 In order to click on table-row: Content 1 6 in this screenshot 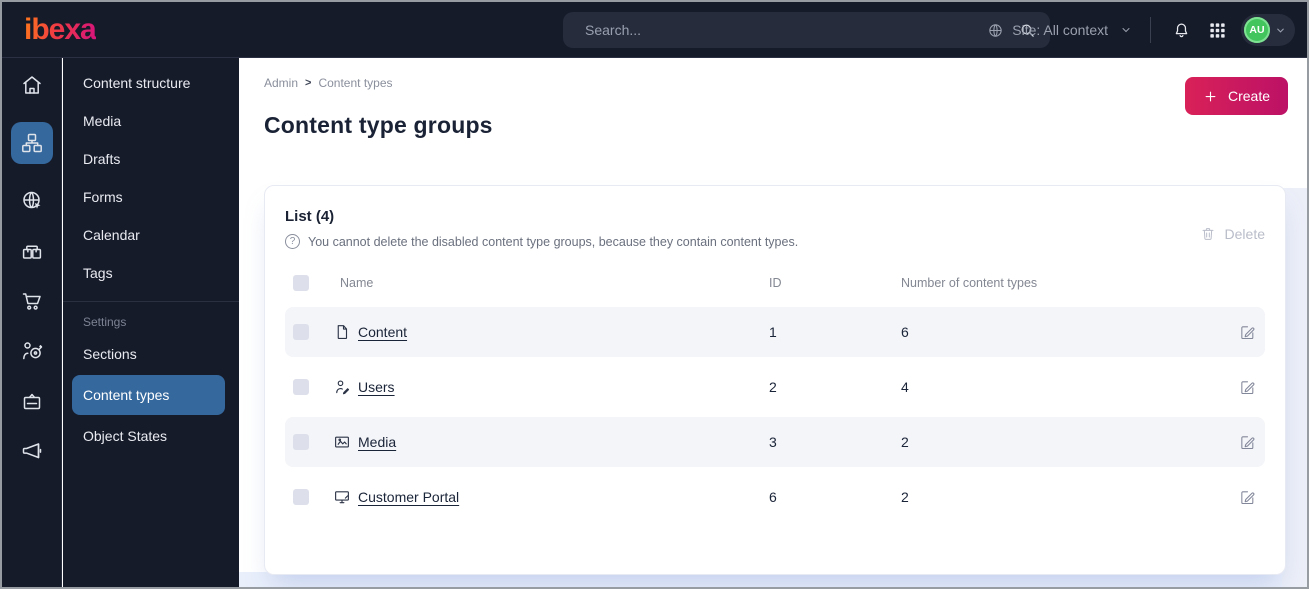, I will do `click(775, 332)`.